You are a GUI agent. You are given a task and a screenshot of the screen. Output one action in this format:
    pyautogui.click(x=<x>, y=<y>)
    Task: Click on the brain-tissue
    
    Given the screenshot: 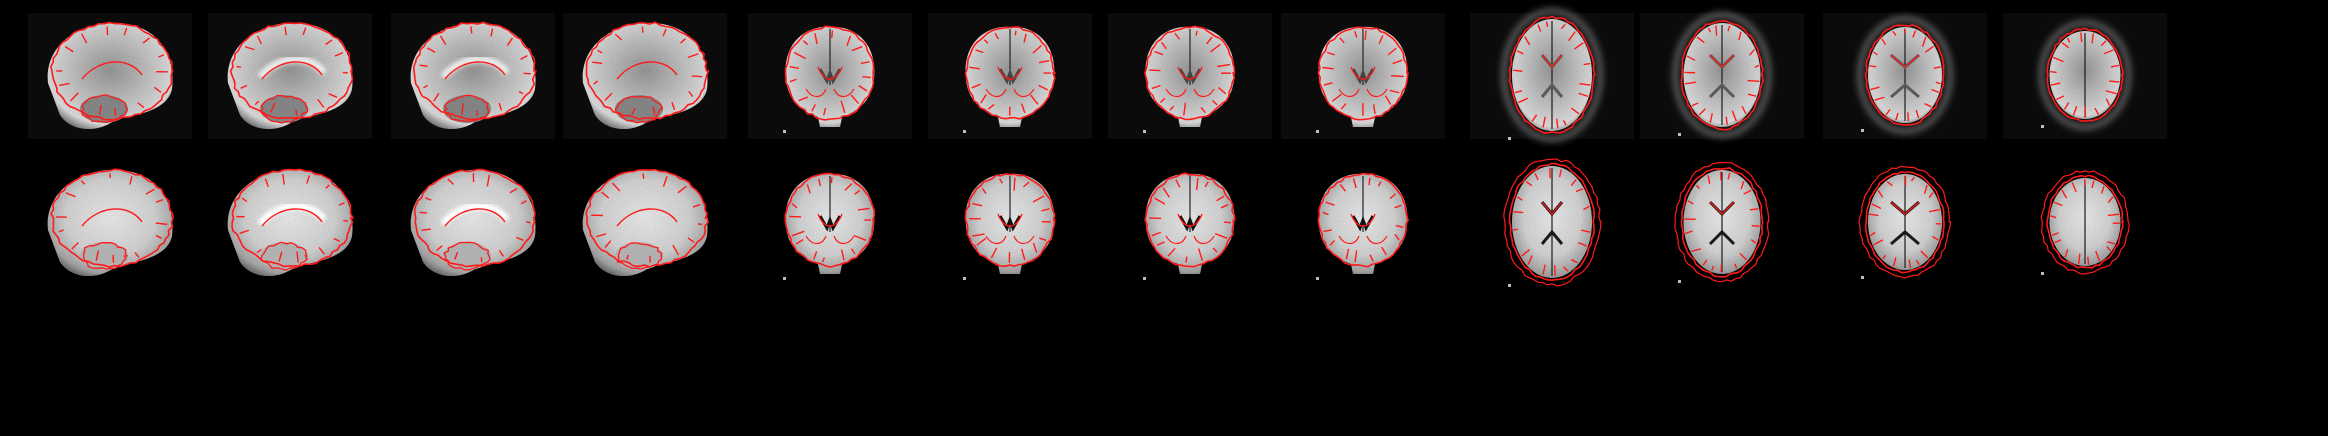 What is the action you would take?
    pyautogui.click(x=110, y=223)
    